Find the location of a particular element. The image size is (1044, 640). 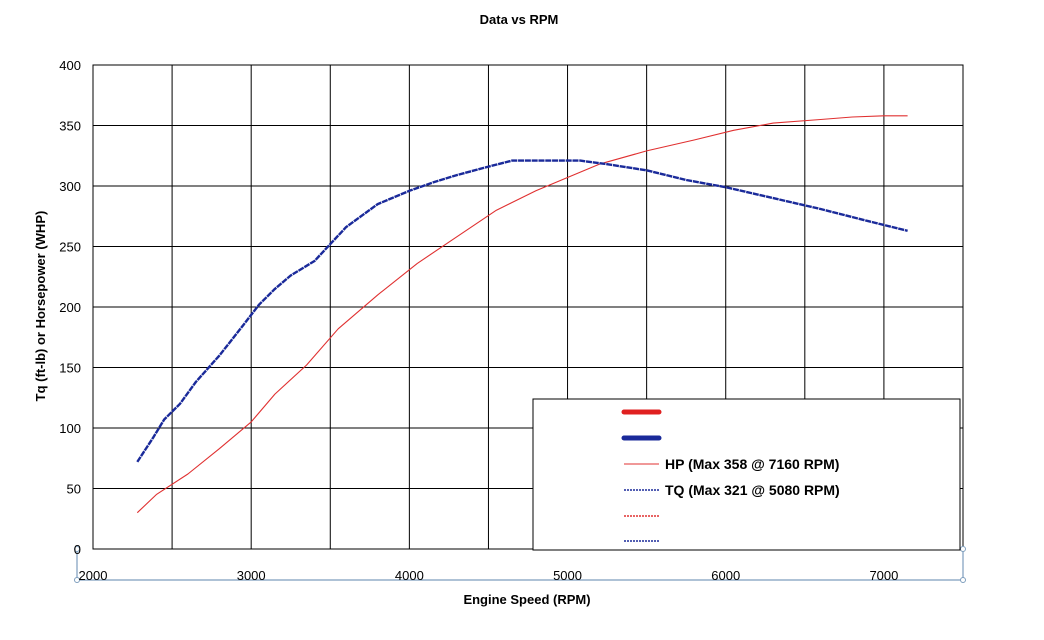

y-tick-label: 50 is located at coordinates (74, 489).